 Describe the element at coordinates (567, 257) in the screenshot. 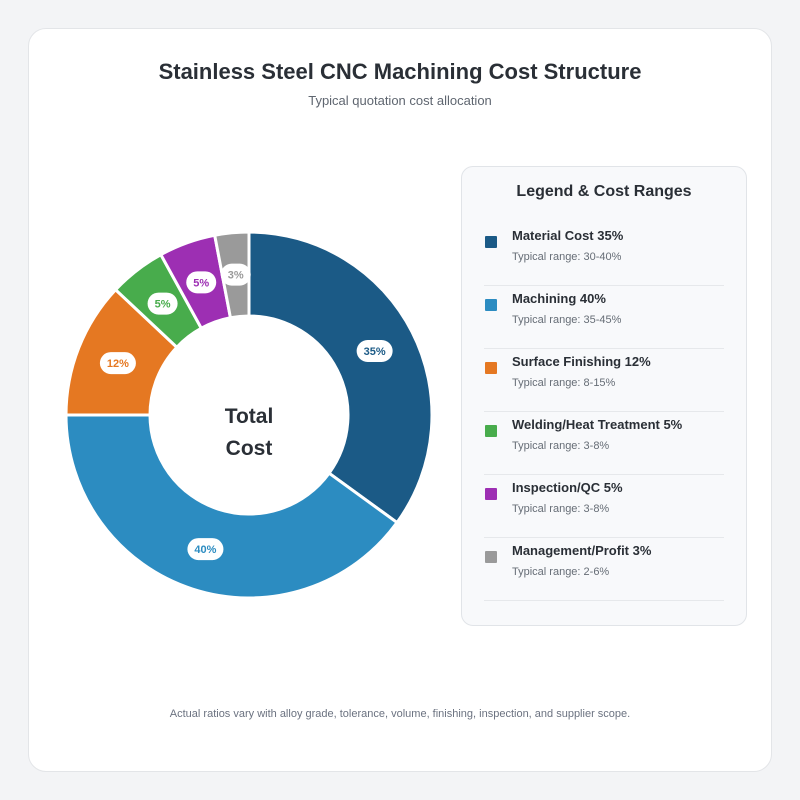

I see `legend-range: Typical range: 30-40%` at that location.